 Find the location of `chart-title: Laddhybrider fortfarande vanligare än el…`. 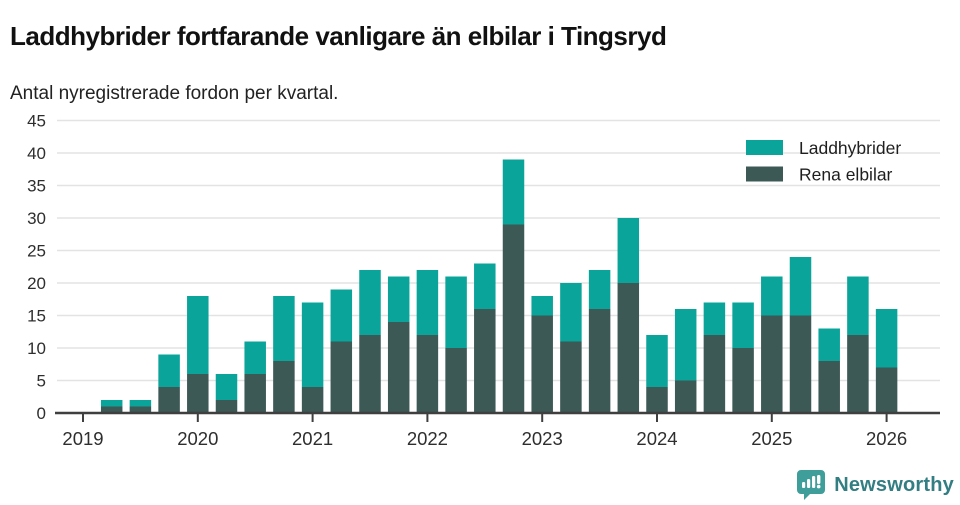

chart-title: Laddhybrider fortfarande vanligare än el… is located at coordinates (338, 36).